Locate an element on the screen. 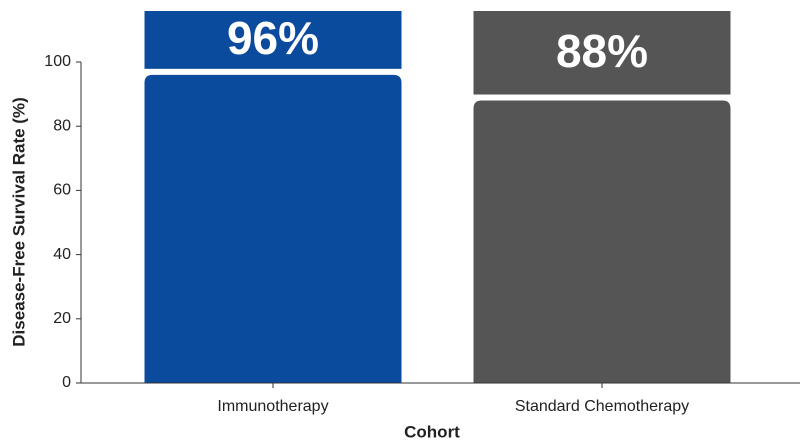 The width and height of the screenshot is (800, 447). value-label: 96% is located at coordinates (273, 38).